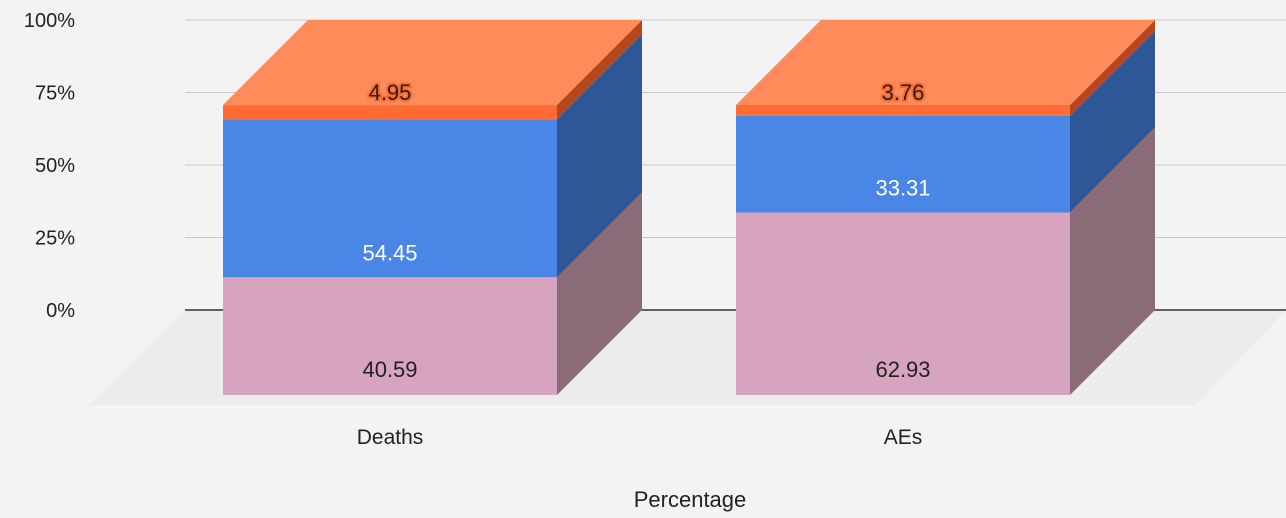 Image resolution: width=1286 pixels, height=518 pixels. I want to click on data-label: 3.76, so click(903, 92).